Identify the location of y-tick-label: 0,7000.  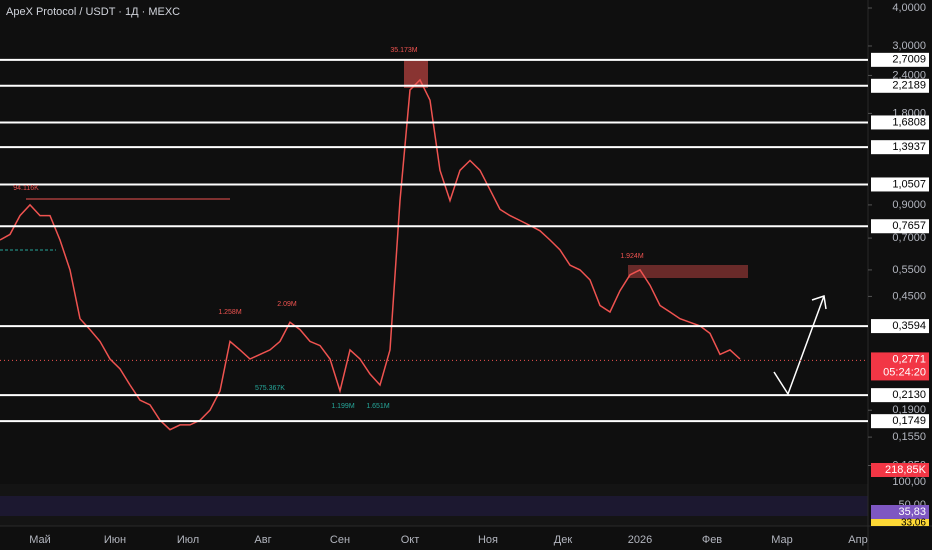
(909, 238).